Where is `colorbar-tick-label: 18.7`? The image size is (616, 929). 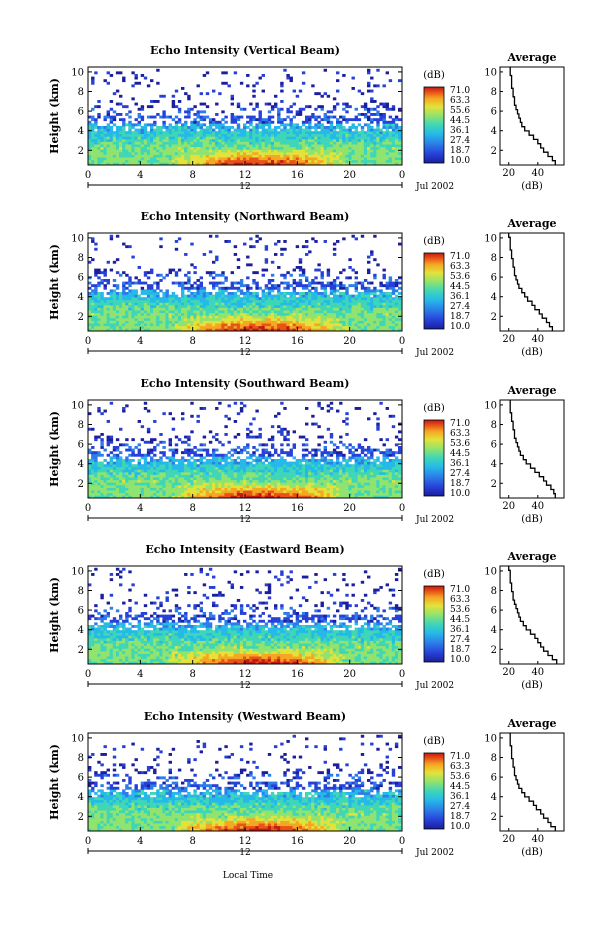 colorbar-tick-label: 18.7 is located at coordinates (460, 151).